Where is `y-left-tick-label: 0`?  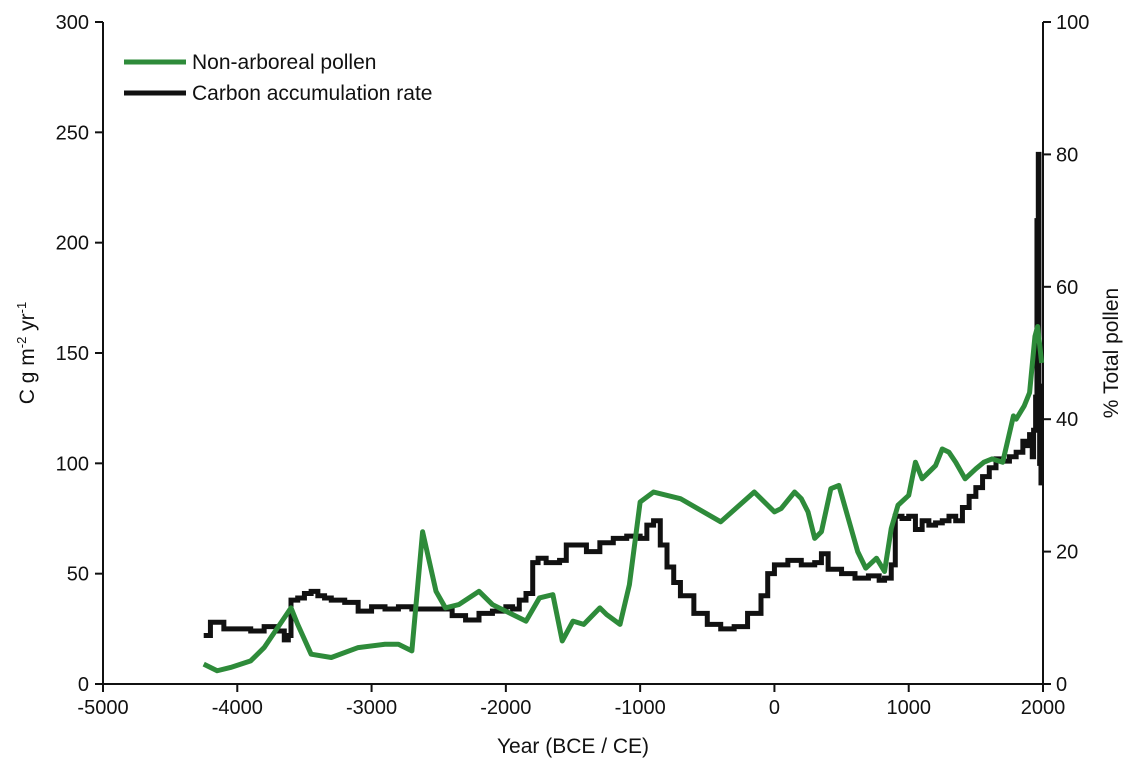
y-left-tick-label: 0 is located at coordinates (83, 685).